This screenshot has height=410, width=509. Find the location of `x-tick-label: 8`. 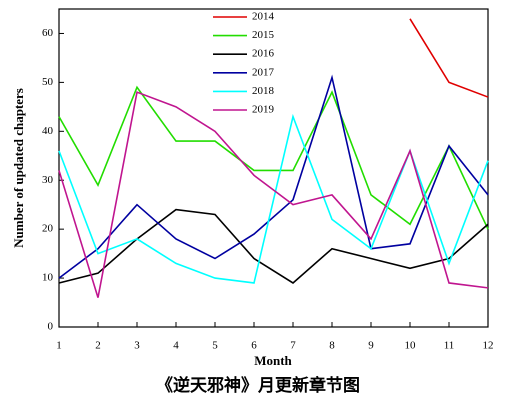

x-tick-label: 8 is located at coordinates (332, 346).